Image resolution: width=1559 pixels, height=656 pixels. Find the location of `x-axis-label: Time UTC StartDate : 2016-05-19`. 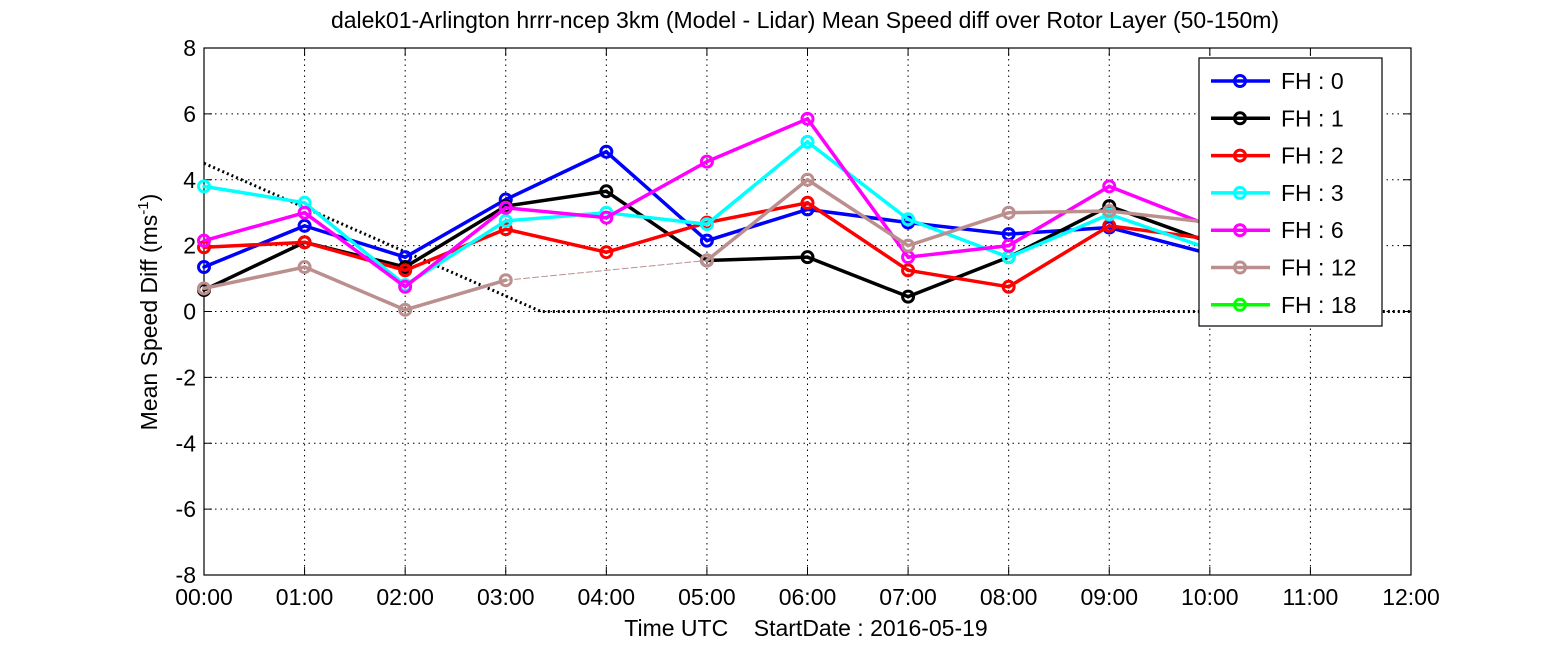

x-axis-label: Time UTC StartDate : 2016-05-19 is located at coordinates (805, 628).